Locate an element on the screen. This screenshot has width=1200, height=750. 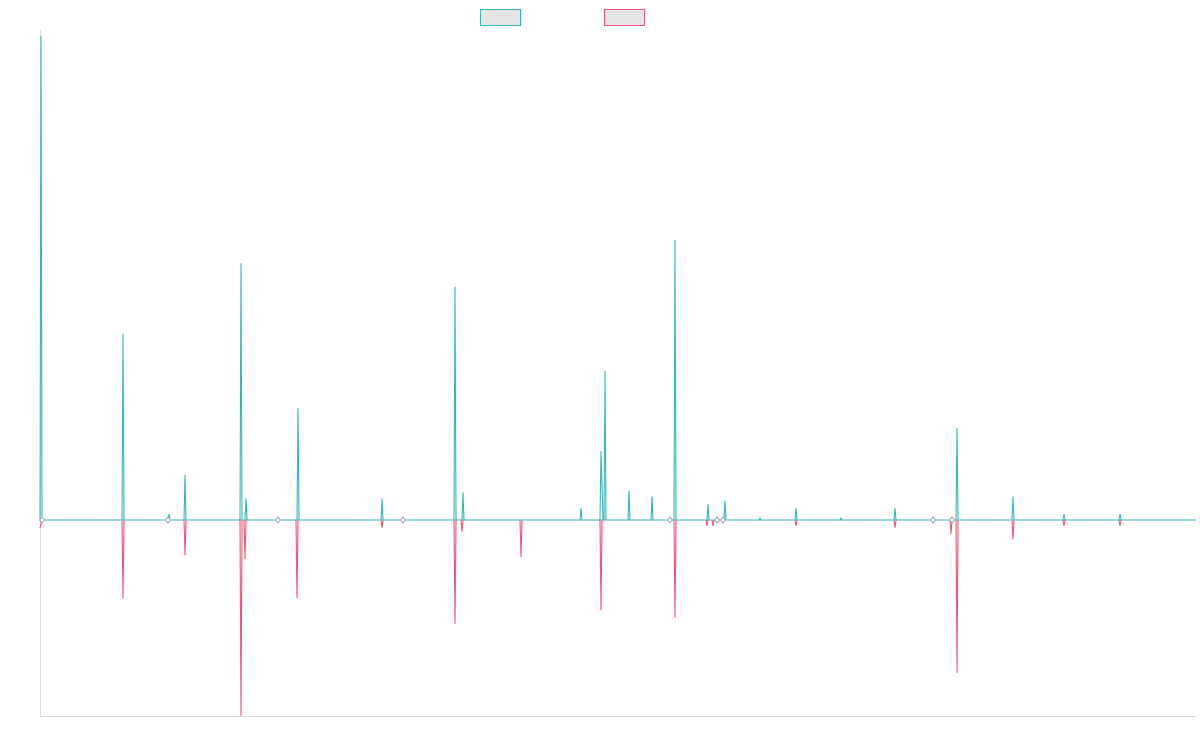
chart-legend is located at coordinates (562, 17).